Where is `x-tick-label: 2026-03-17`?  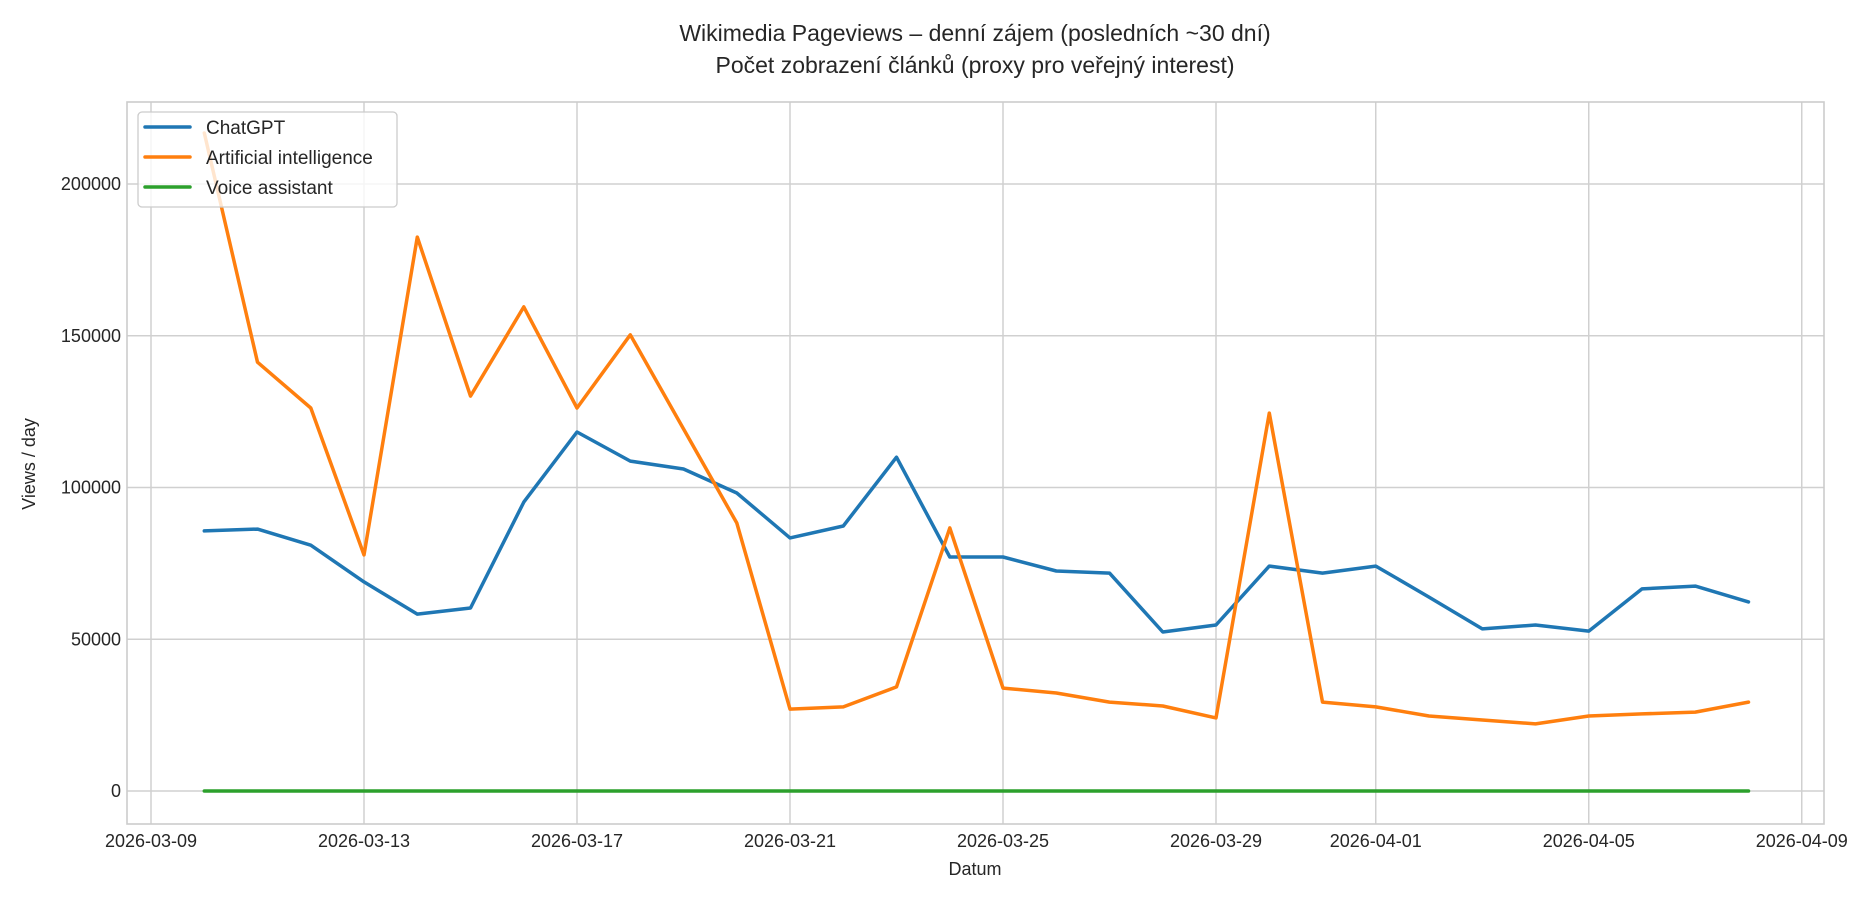 x-tick-label: 2026-03-17 is located at coordinates (577, 841).